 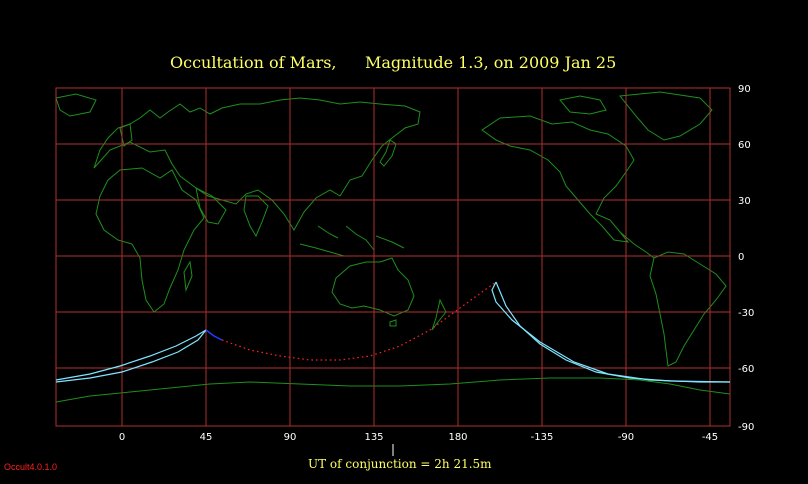 I want to click on lon-label: -135, so click(x=542, y=437).